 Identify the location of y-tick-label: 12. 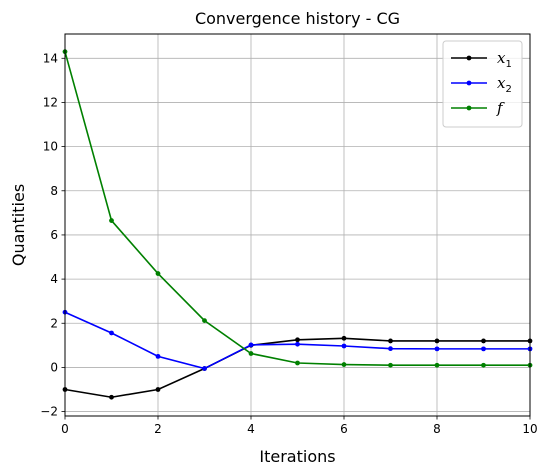
(50, 102).